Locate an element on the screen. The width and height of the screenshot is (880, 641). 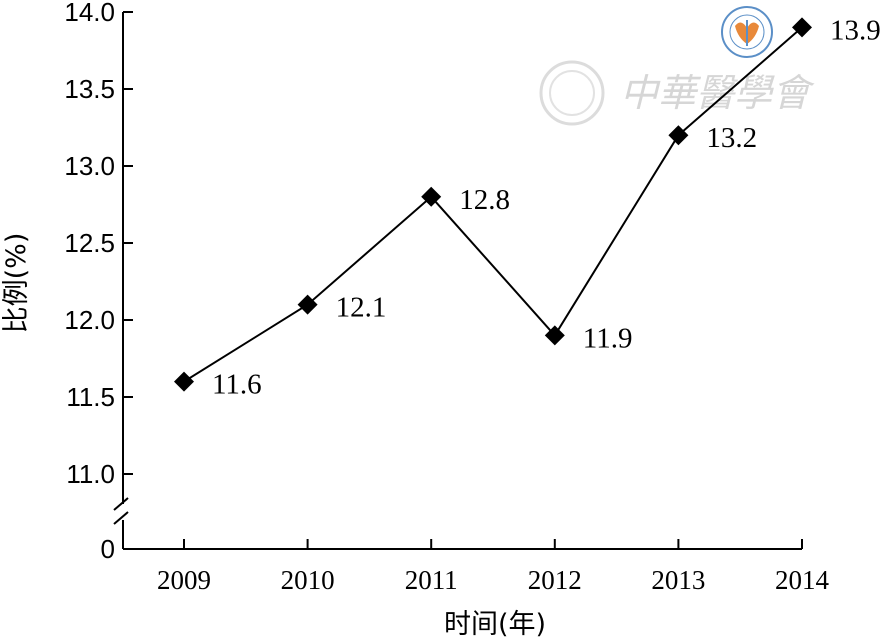
data-label: 12.1 is located at coordinates (361, 308).